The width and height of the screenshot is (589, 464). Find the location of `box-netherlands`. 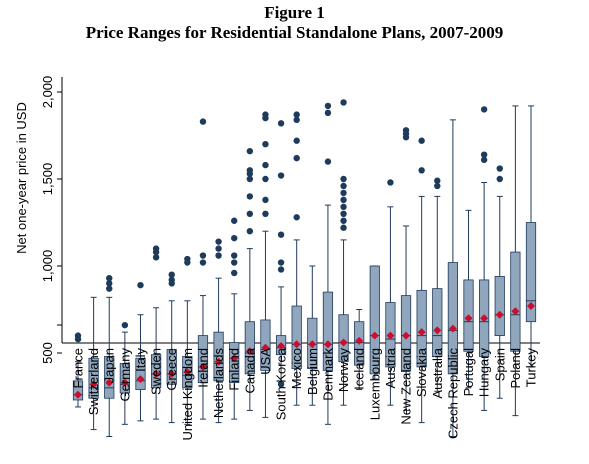

box-netherlands is located at coordinates (218, 331).